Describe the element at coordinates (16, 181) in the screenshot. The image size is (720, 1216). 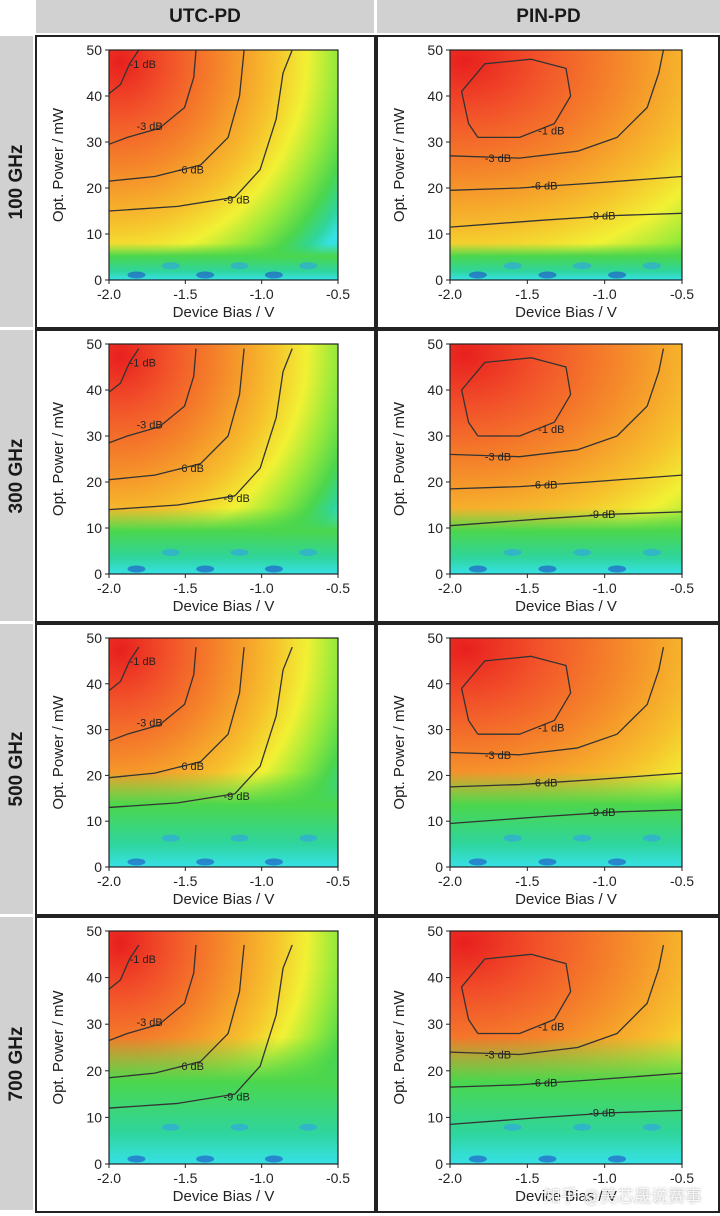
I see `row-header-100ghz: 100 GHz` at that location.